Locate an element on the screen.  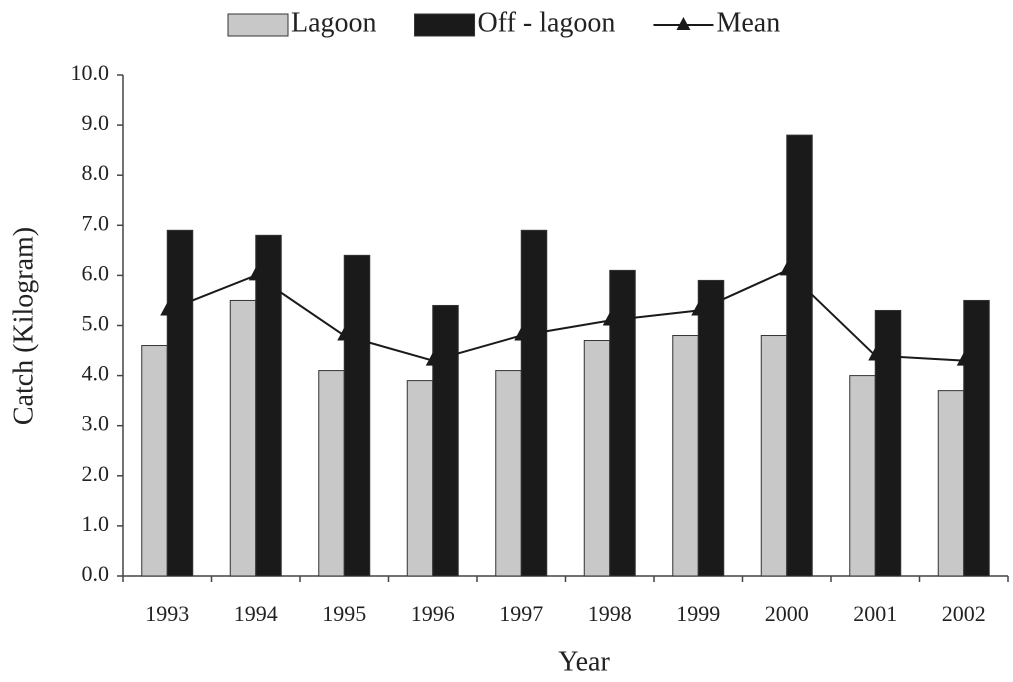
x-tick-label: 1999 is located at coordinates (698, 613).